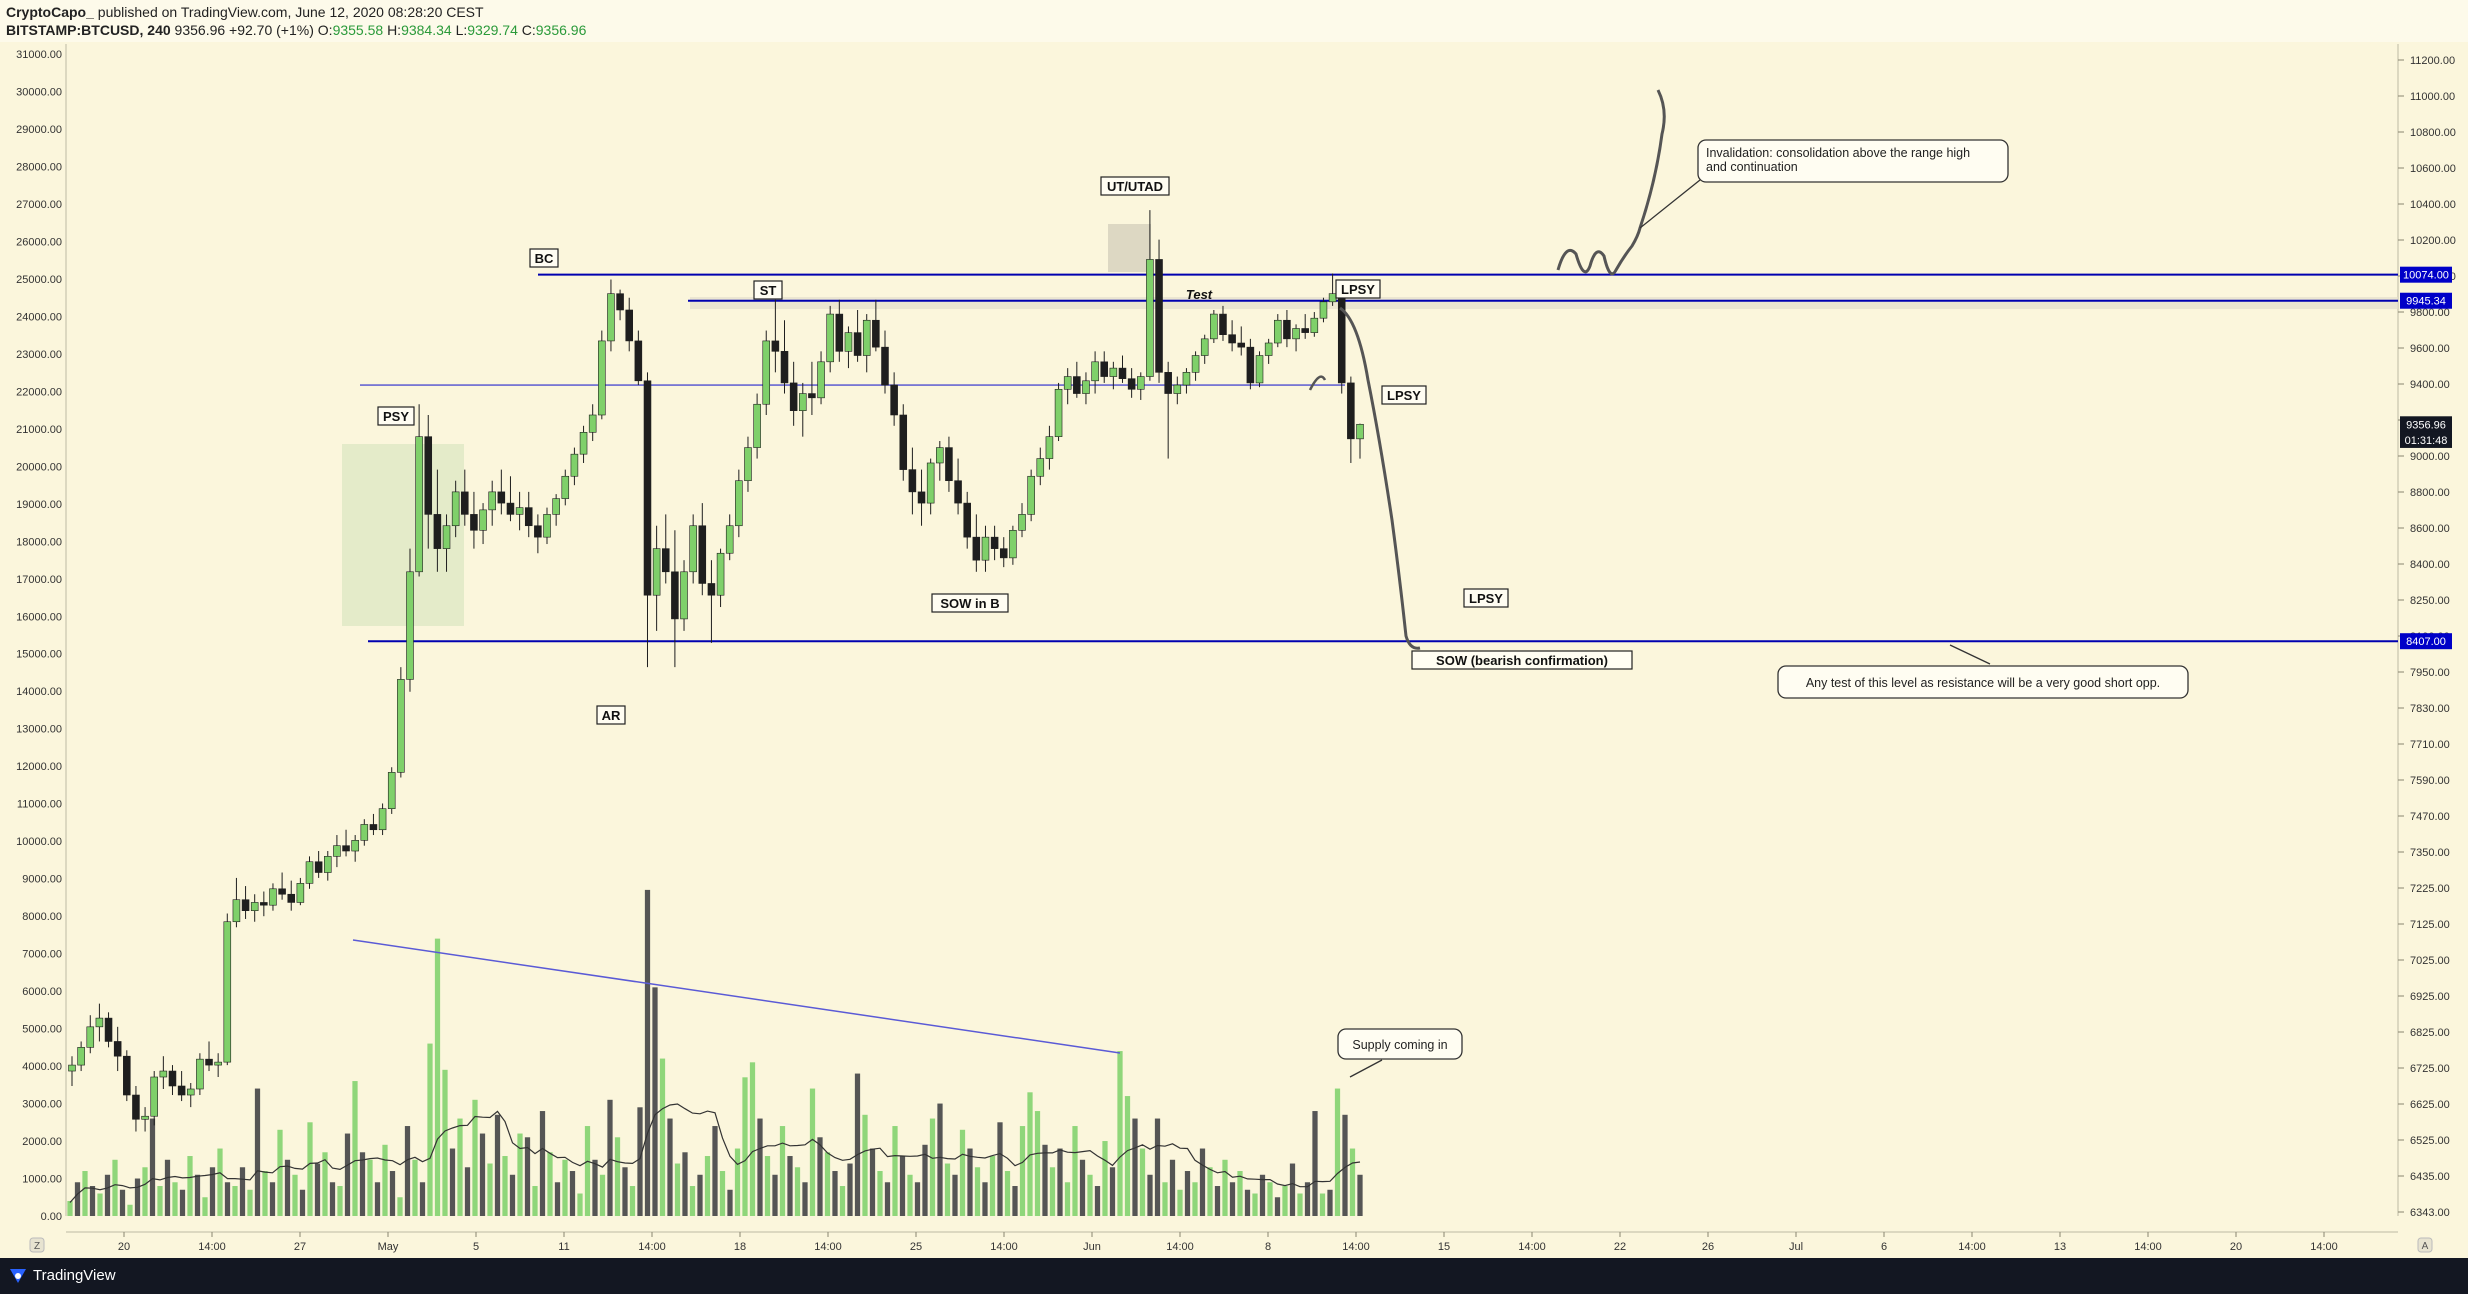  Describe the element at coordinates (74, 1275) in the screenshot. I see `brand-name: TradingView` at that location.